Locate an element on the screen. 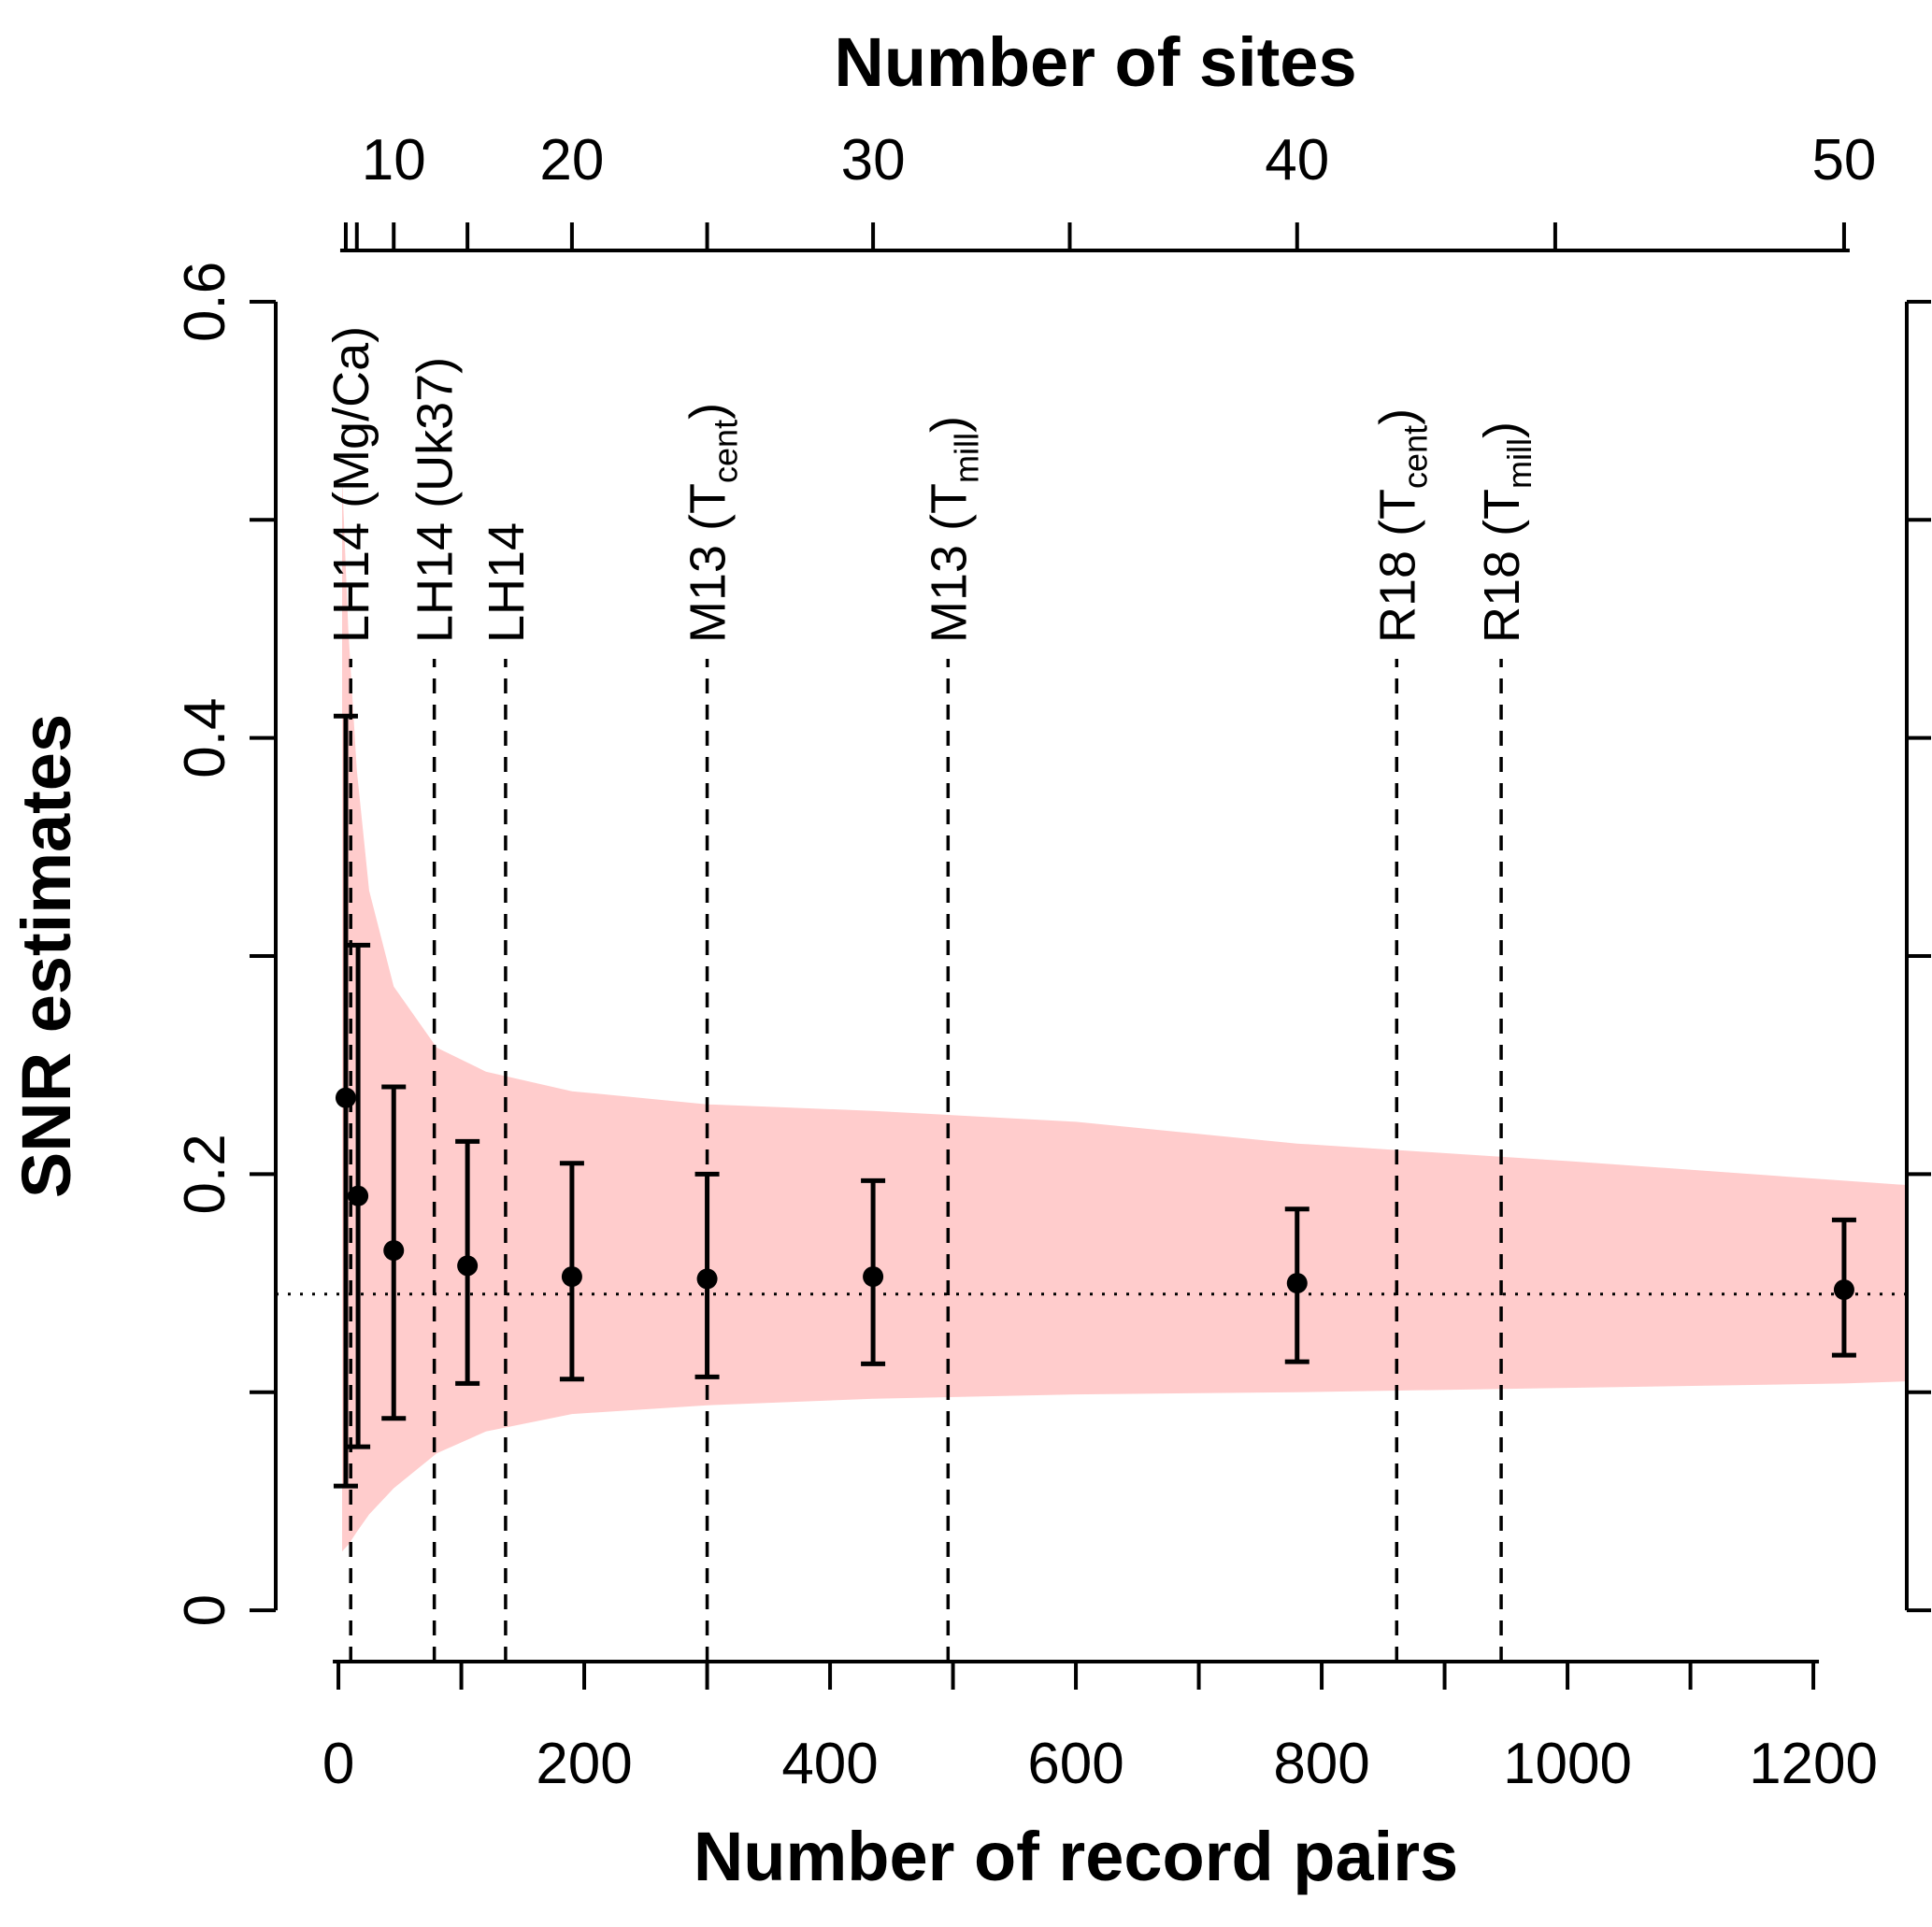 The width and height of the screenshot is (1932, 1927). x-axis-title: Number of record pairs is located at coordinates (1076, 1856).